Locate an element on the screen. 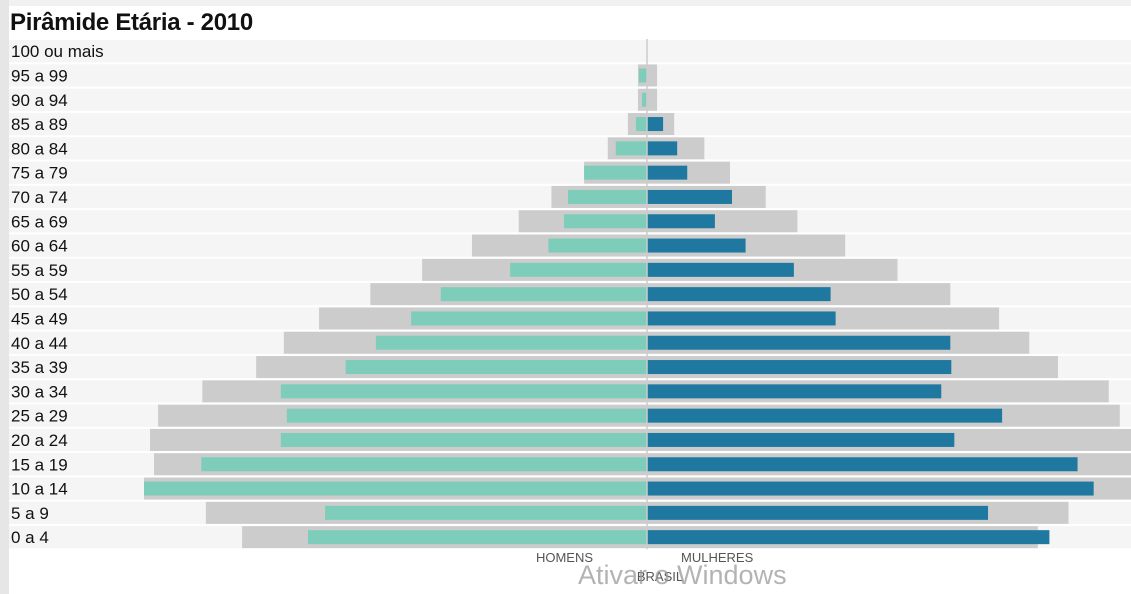 The image size is (1131, 594). windows-activation-watermark: Ativar o Windows is located at coordinates (682, 575).